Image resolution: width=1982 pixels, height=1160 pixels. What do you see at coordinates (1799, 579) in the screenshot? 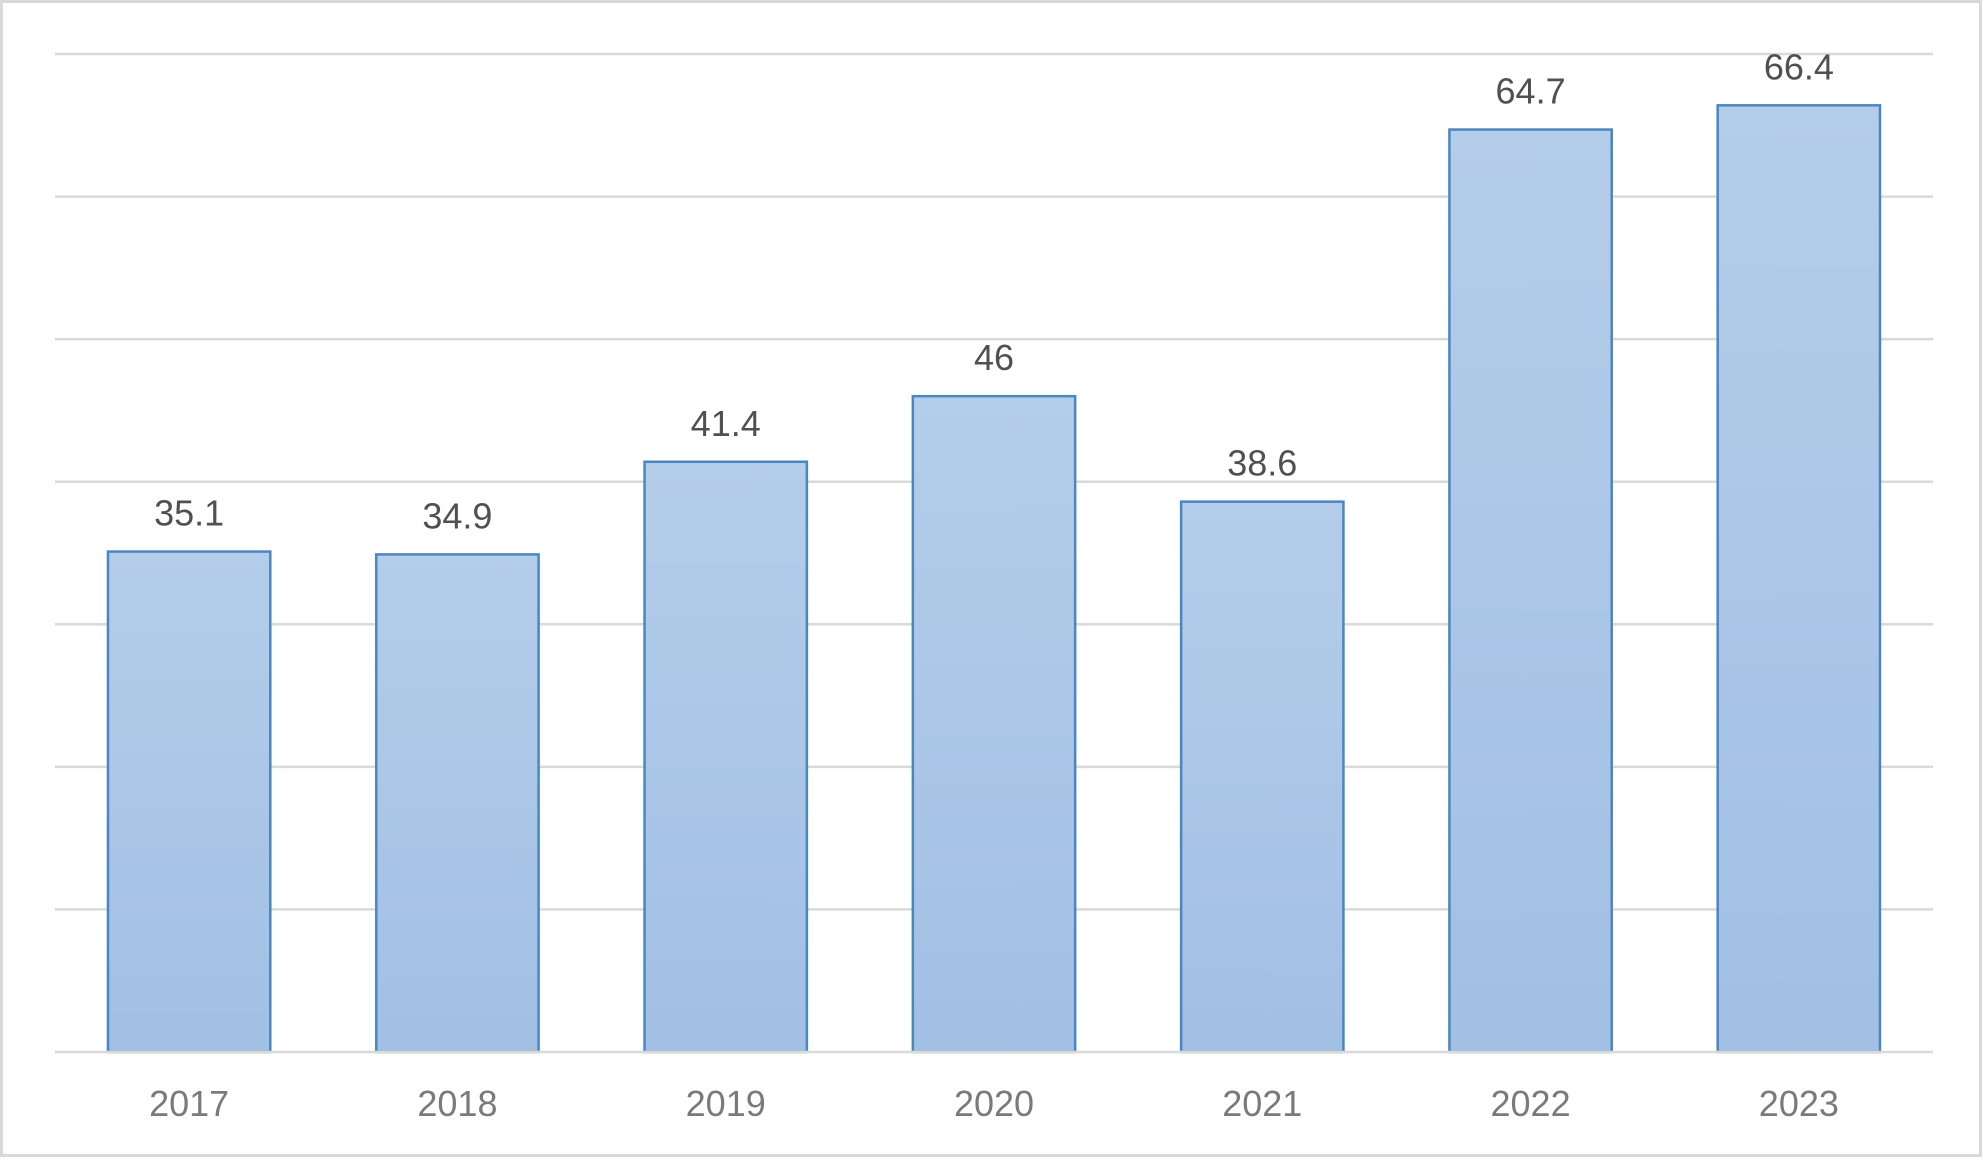
I see `bar-2023` at bounding box center [1799, 579].